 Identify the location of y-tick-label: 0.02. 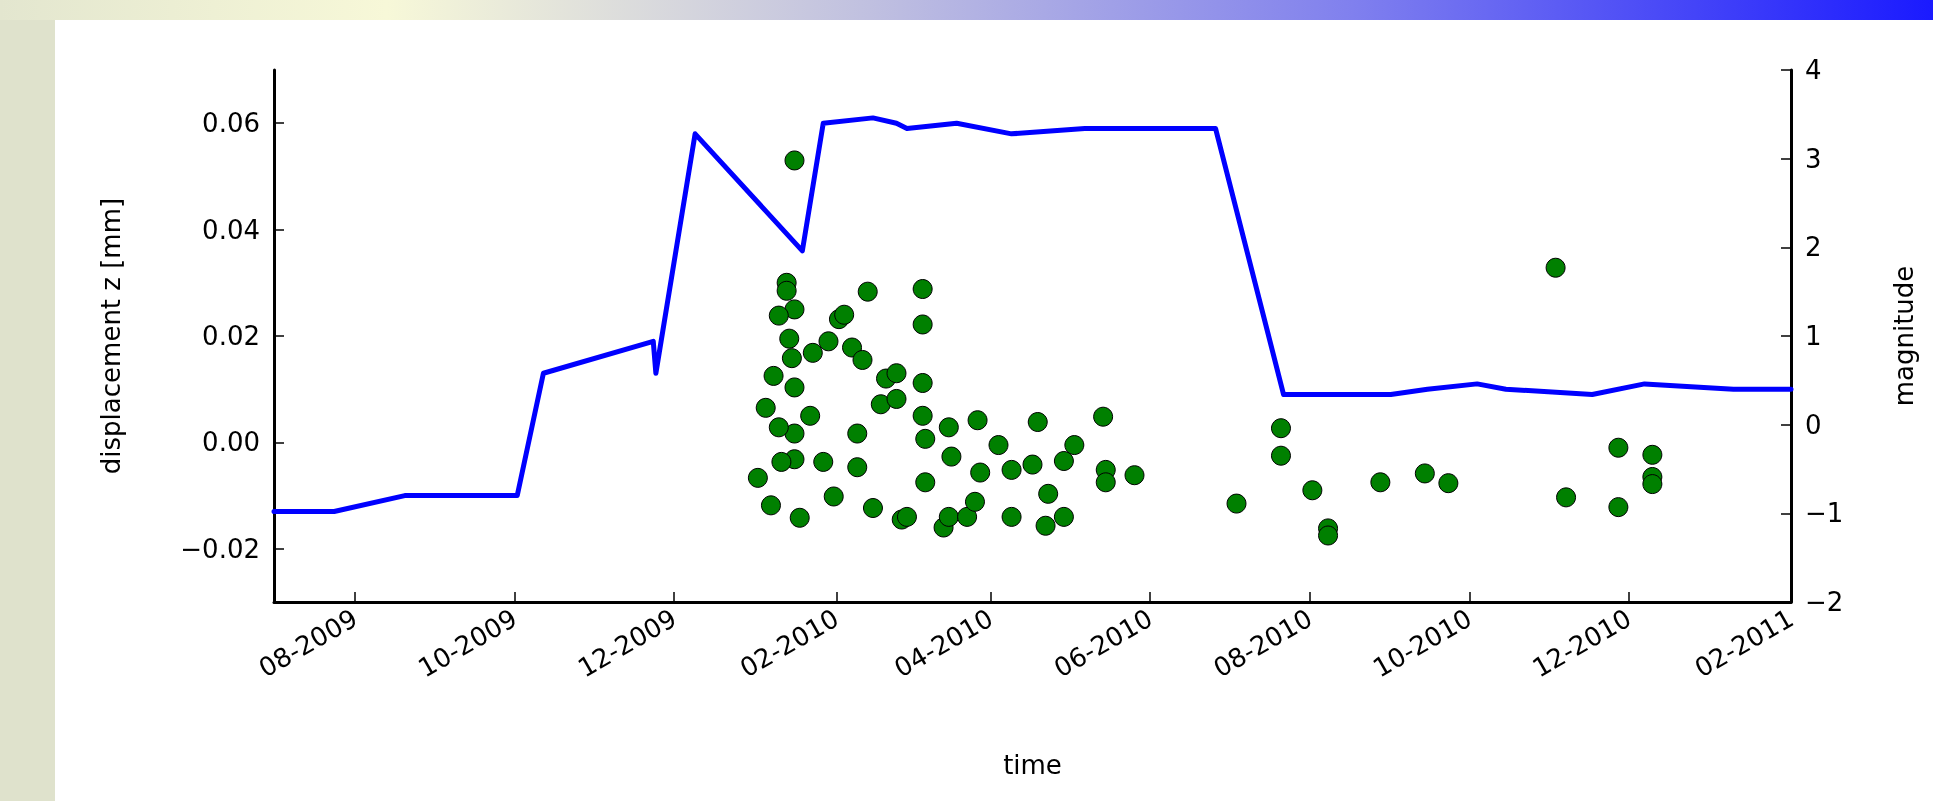
(231, 336).